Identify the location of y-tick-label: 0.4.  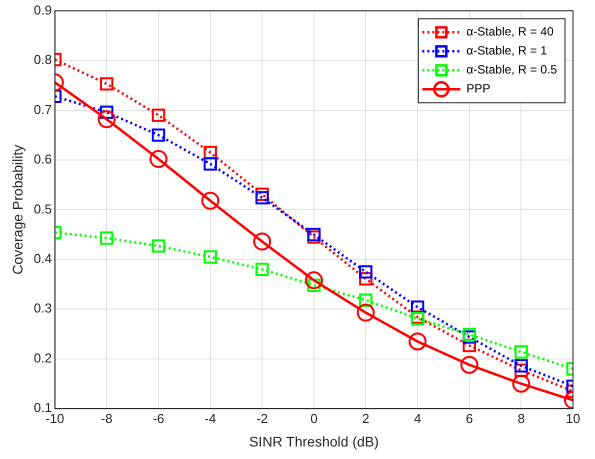
(43, 258).